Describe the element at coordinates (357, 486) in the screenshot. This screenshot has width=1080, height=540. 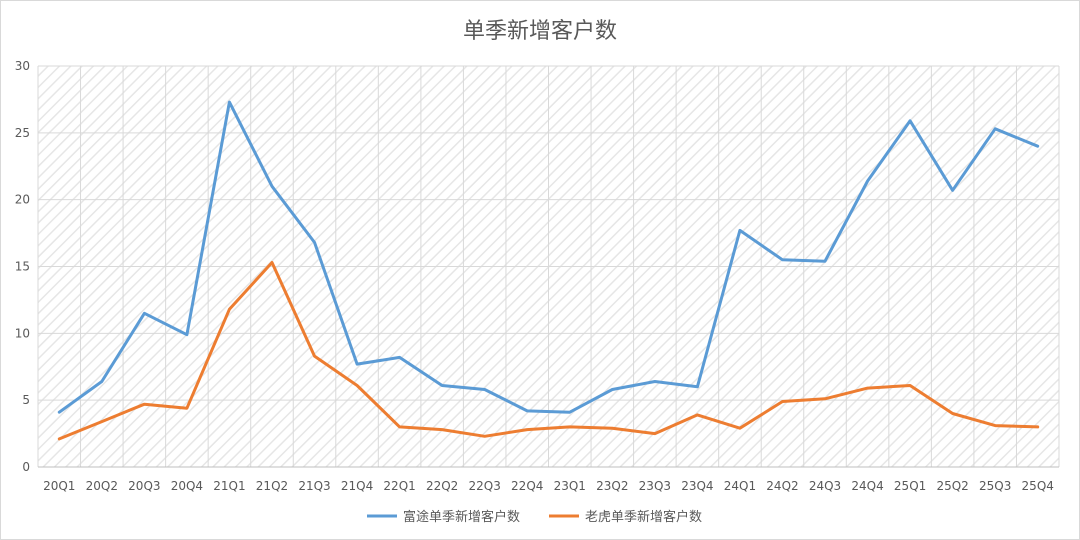
I see `x-tick-label: 21Q4` at that location.